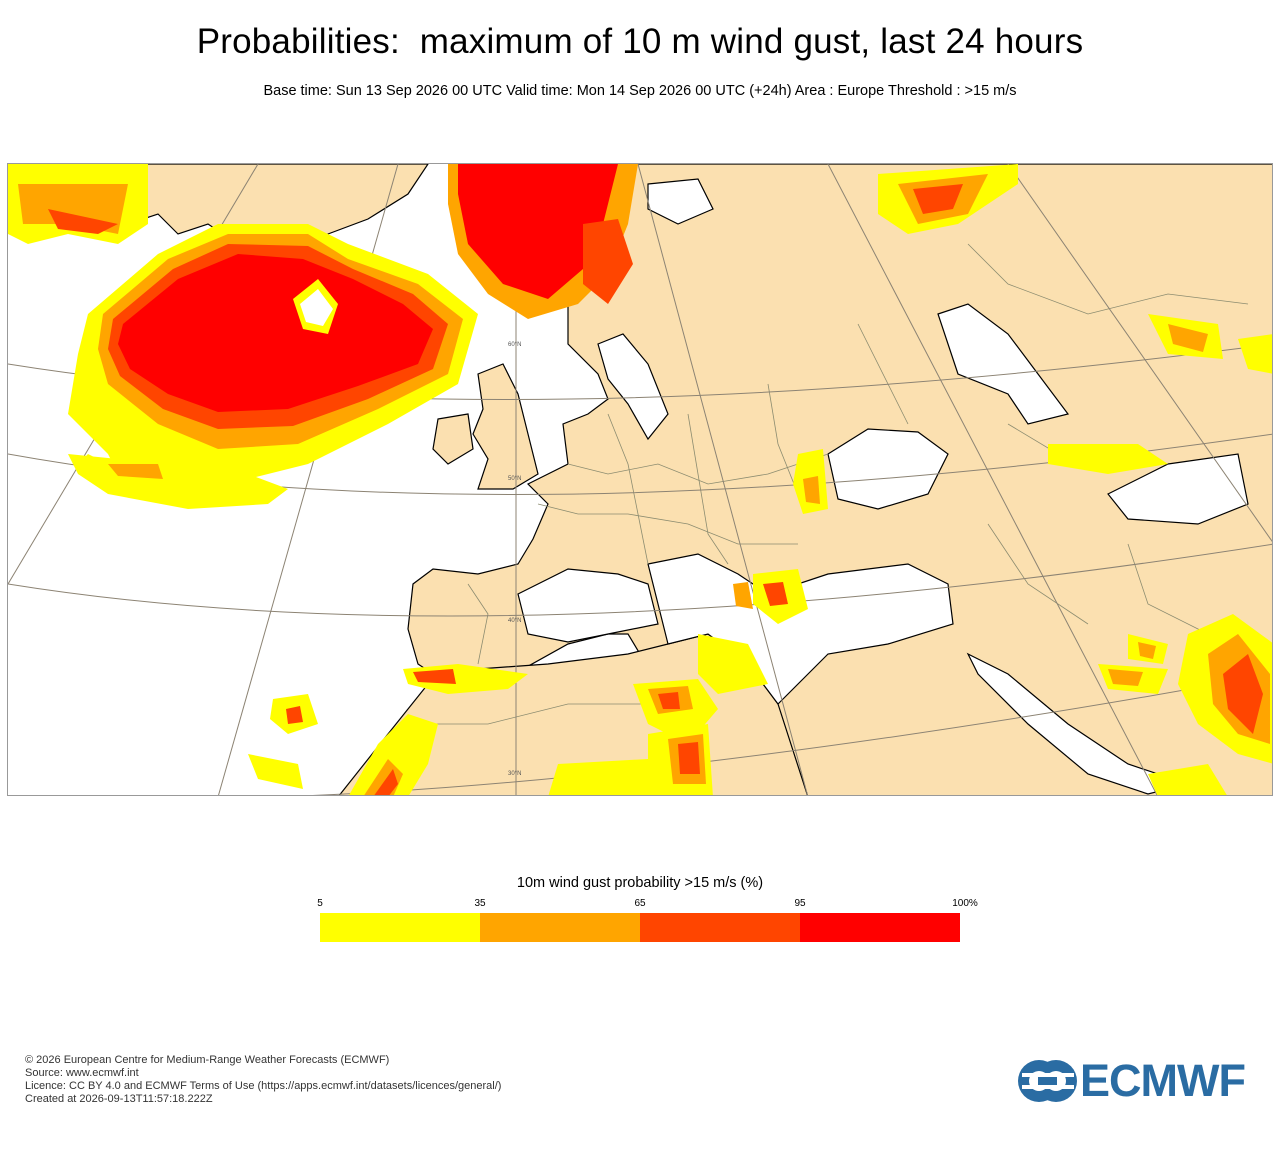 The height and width of the screenshot is (1152, 1280). What do you see at coordinates (810, 481) in the screenshot?
I see `contour-black-sea` at bounding box center [810, 481].